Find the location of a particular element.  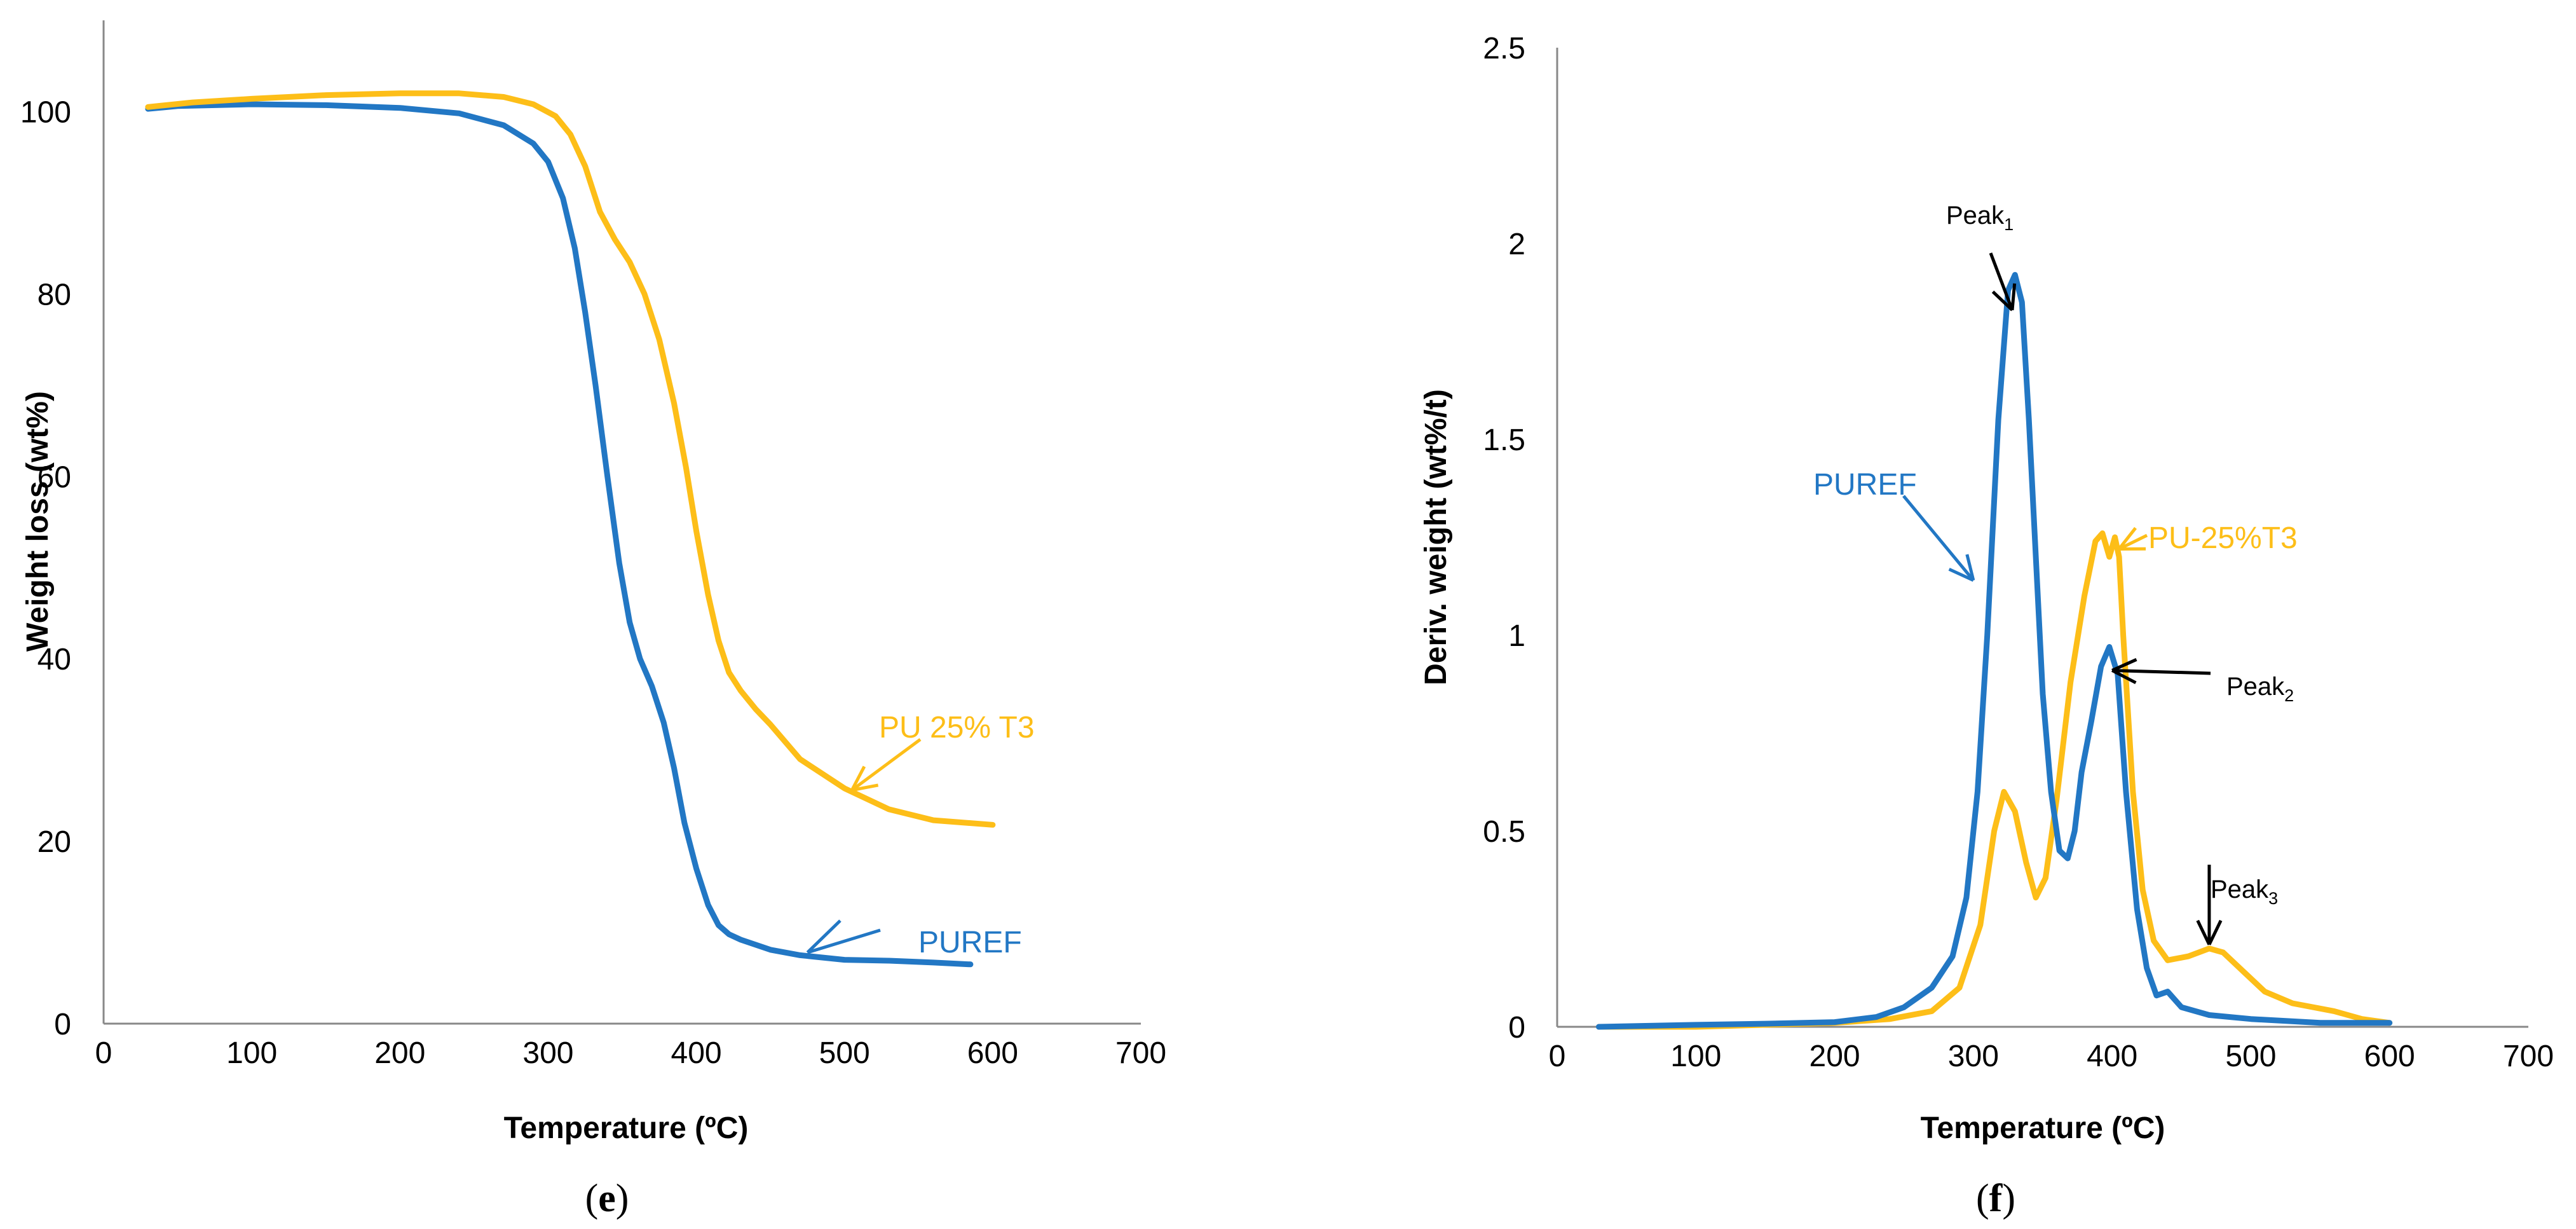

chart-f-x-tick-label: 600 is located at coordinates (2389, 1056).